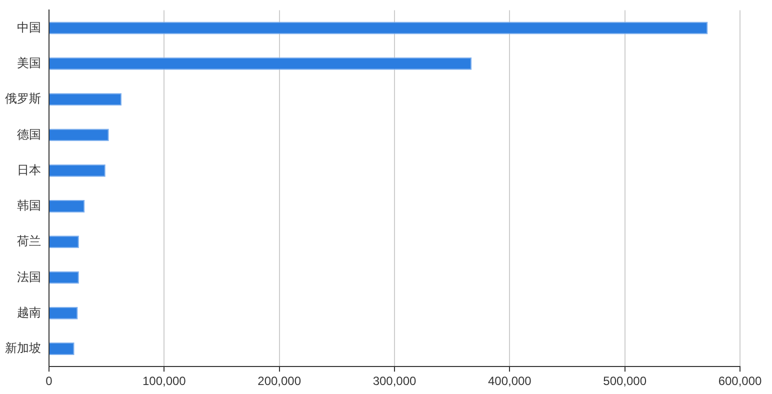  Describe the element at coordinates (510, 381) in the screenshot. I see `x-tick-label: 400,000` at that location.